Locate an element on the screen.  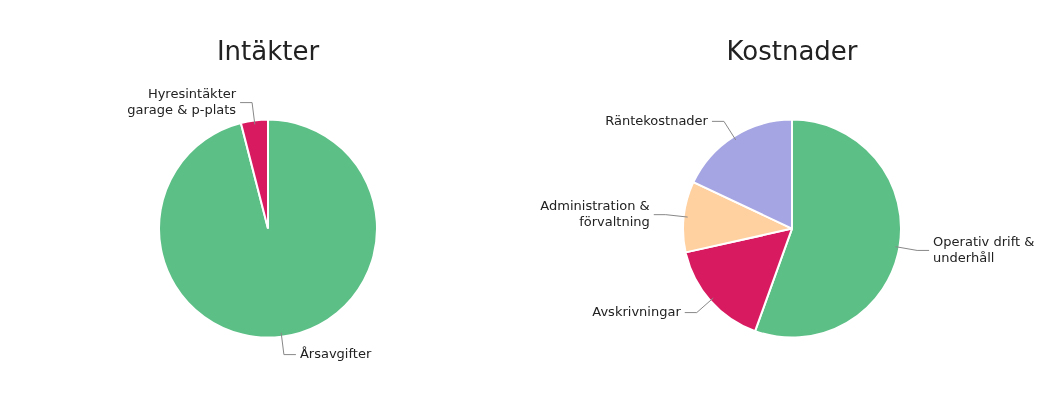
slice-label: Avskrivningar is located at coordinates (637, 311).